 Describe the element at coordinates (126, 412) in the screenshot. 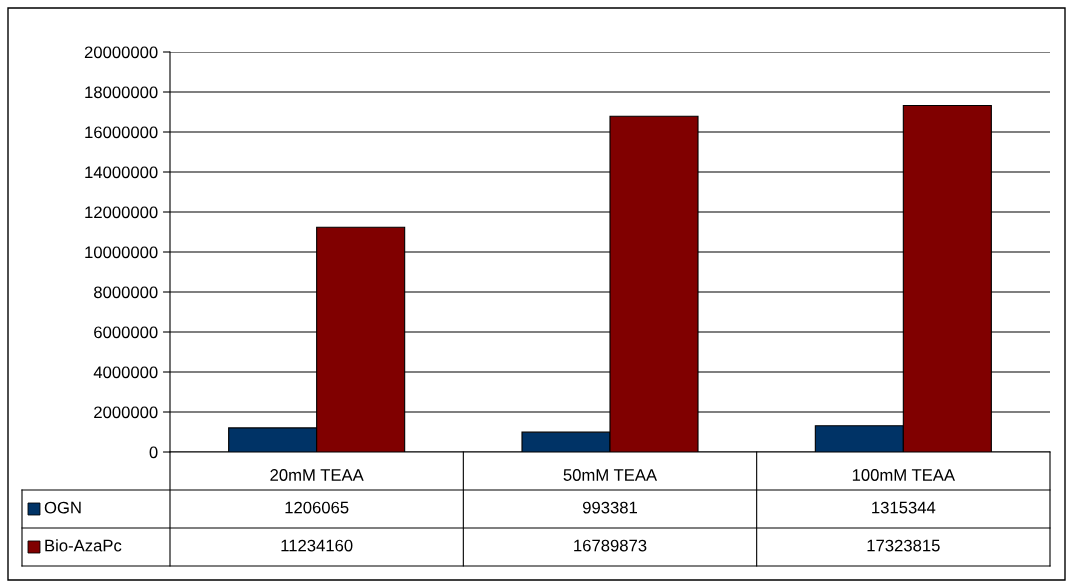

I see `y-tick-label: 2000000` at that location.